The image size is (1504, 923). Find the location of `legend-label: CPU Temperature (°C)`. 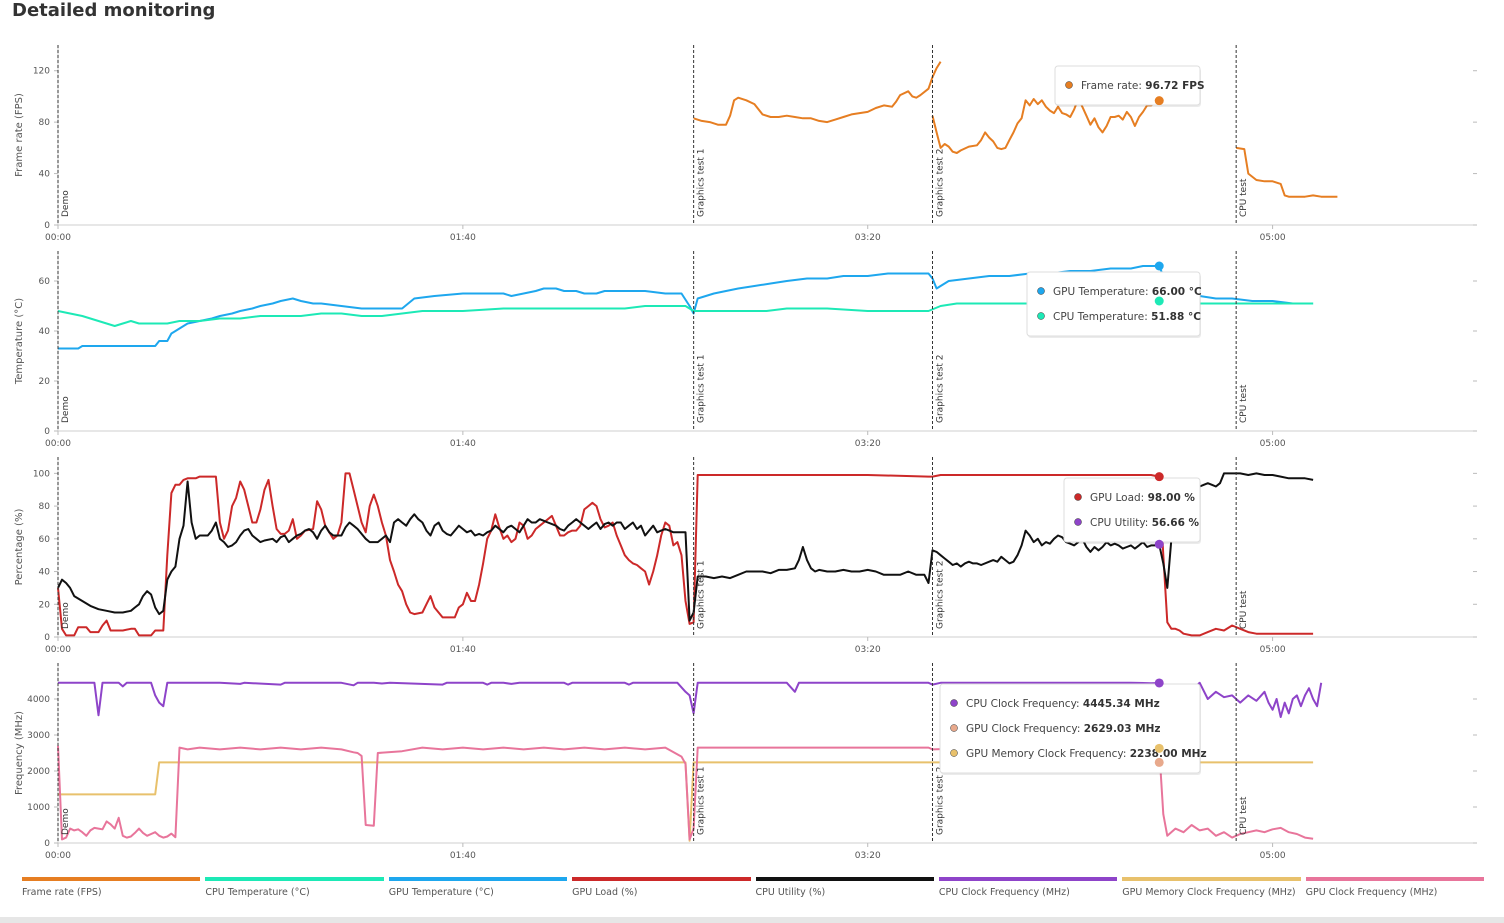

legend-label: CPU Temperature (°C) is located at coordinates (257, 892).